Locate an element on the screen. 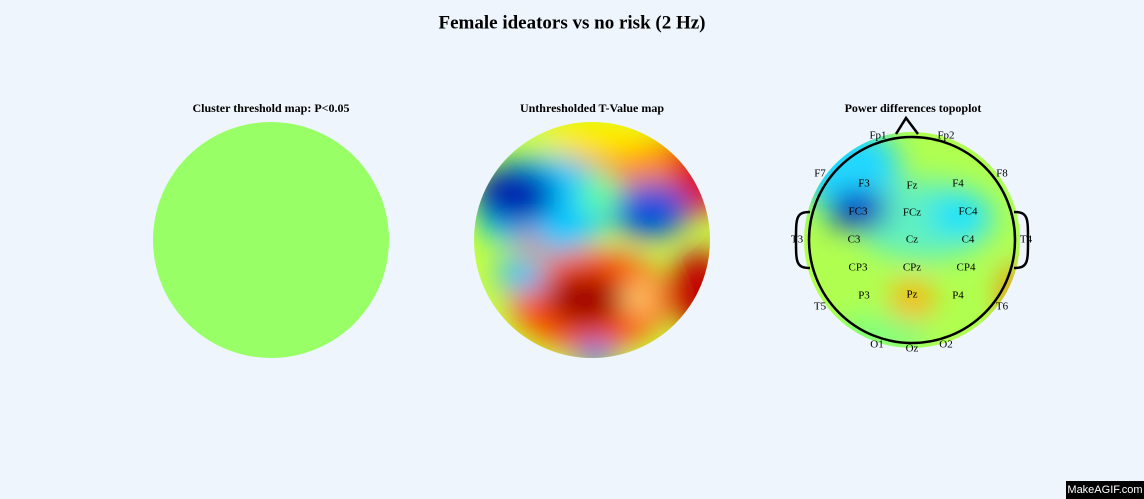  watermark-box is located at coordinates (1105, 490).